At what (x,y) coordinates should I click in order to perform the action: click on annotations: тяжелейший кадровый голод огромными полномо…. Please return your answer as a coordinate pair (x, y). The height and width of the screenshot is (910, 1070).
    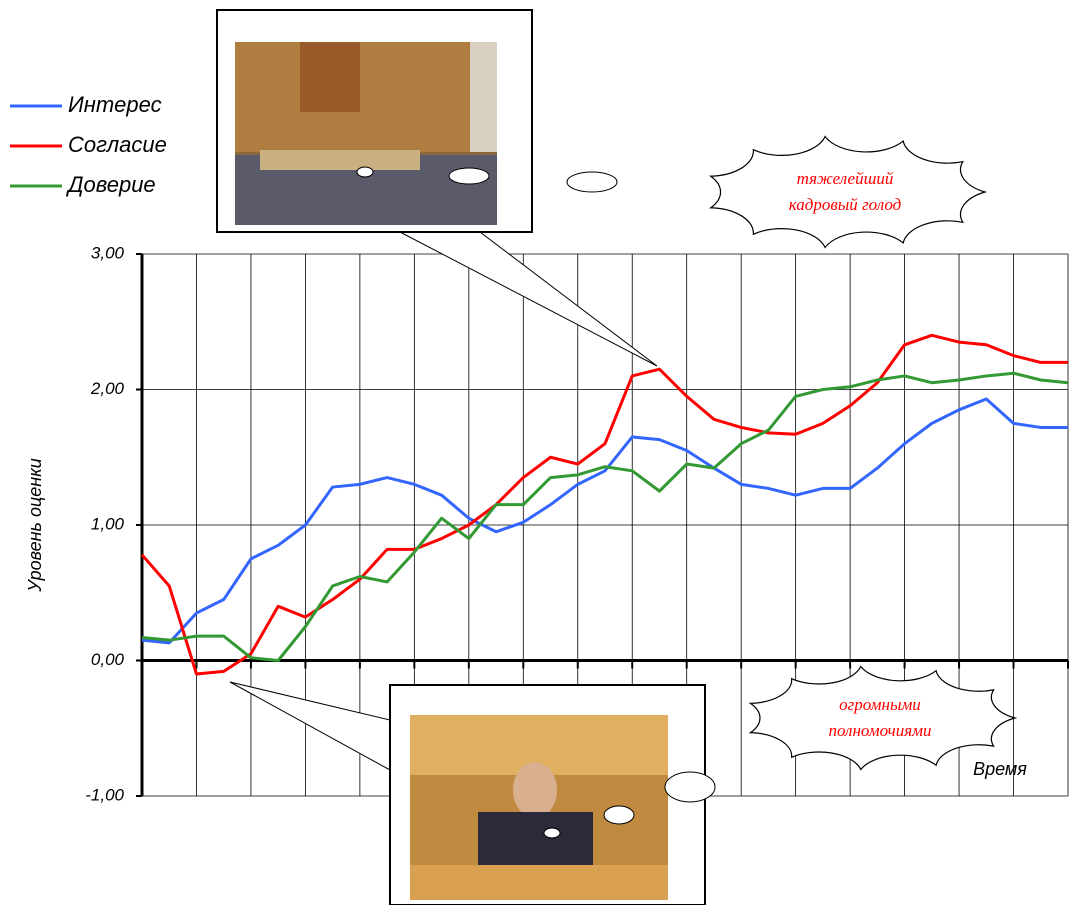
    Looking at the image, I should click on (860, 454).